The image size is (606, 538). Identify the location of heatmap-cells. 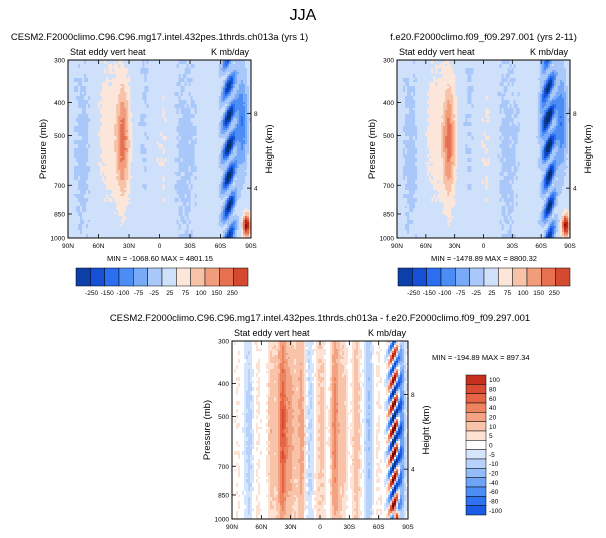
(159, 149).